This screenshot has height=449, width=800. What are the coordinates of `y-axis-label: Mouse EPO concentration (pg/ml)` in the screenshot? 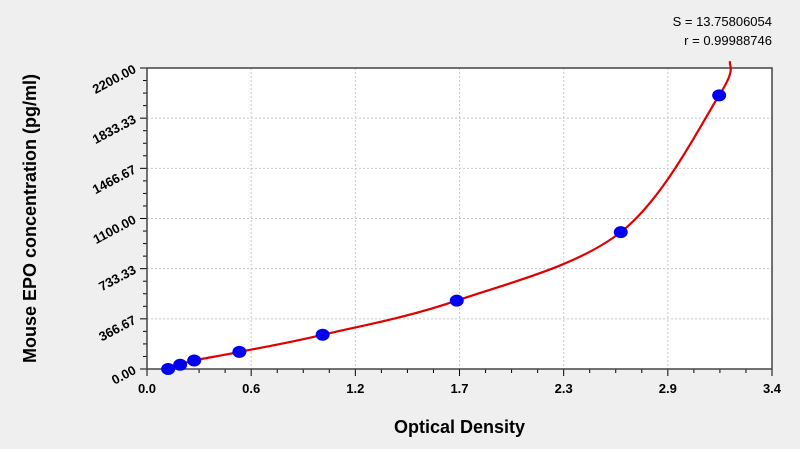 It's located at (30, 218).